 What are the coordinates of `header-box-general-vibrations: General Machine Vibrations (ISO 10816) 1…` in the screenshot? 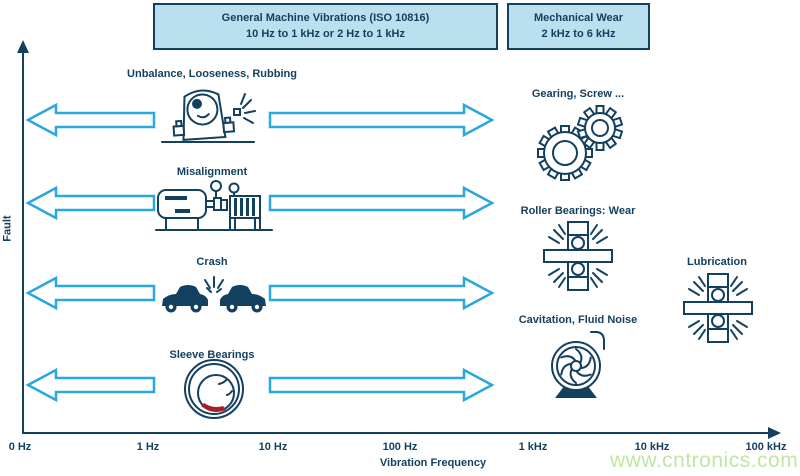 It's located at (325, 26).